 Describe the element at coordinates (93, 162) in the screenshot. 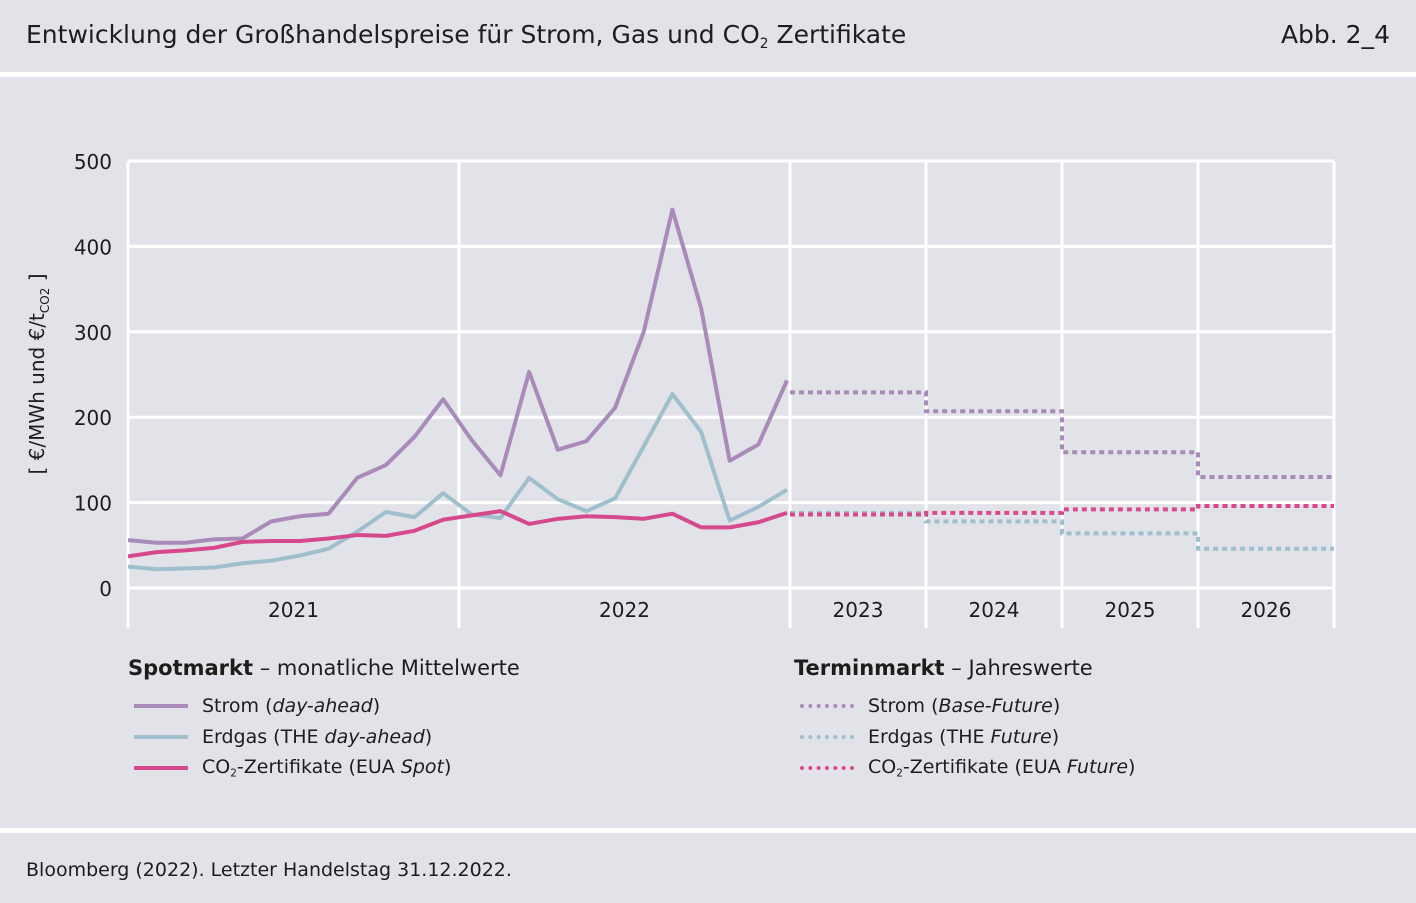

I see `y-tick-label: 500` at that location.